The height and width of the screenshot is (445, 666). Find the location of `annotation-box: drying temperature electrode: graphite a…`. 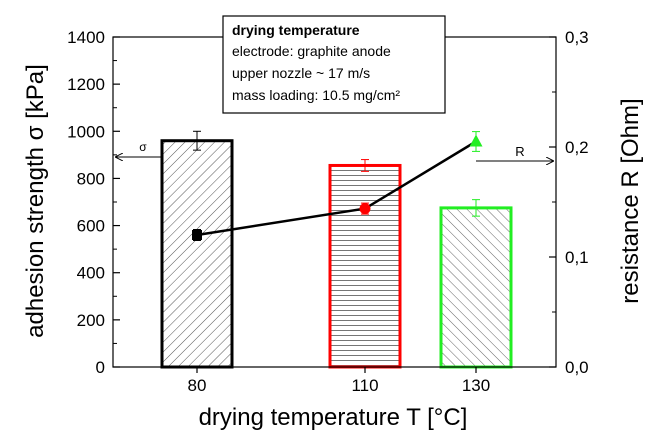

annotation-box: drying temperature electrode: graphite a… is located at coordinates (334, 64).